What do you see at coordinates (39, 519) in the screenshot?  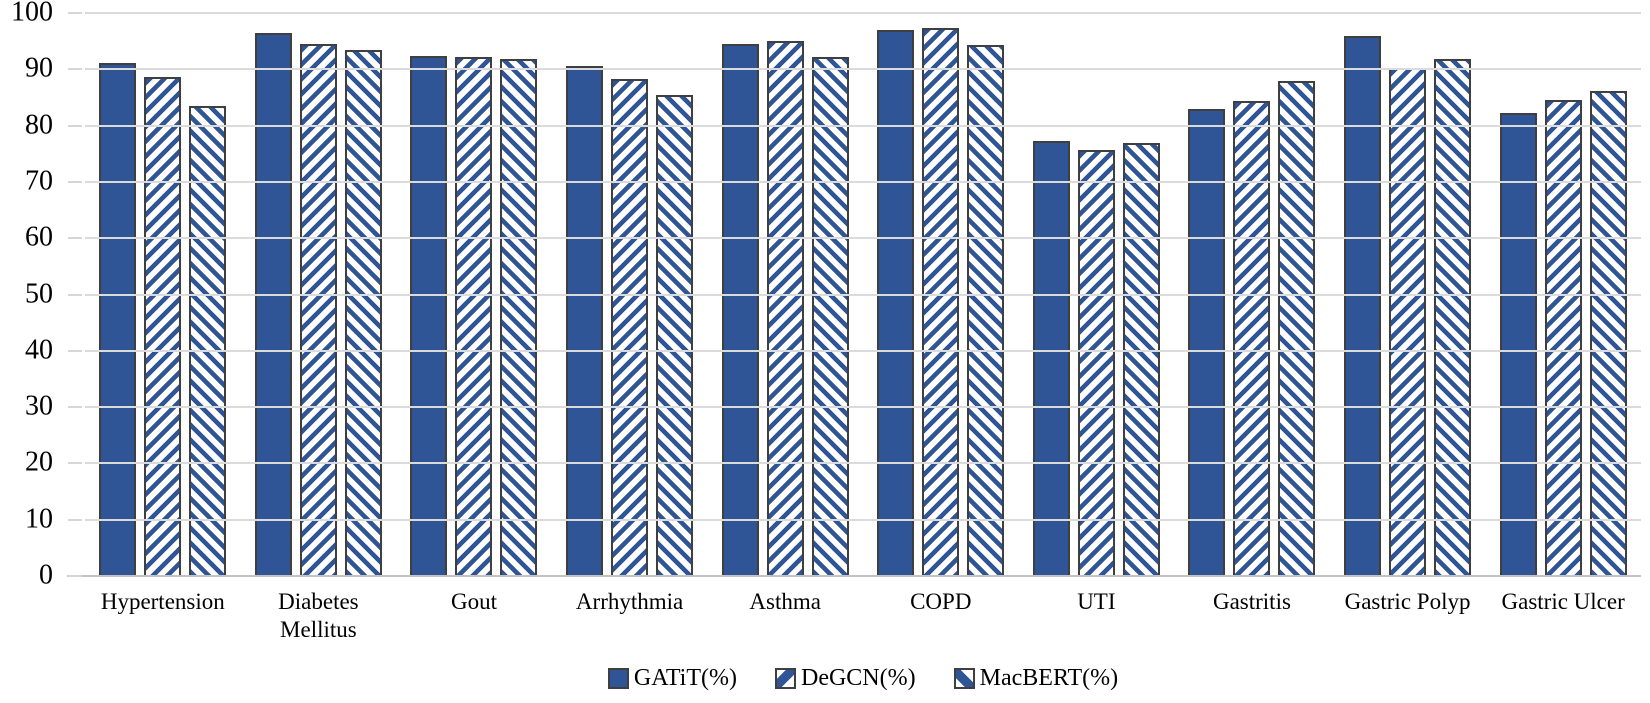 I see `y-axis-tick-label: 10` at bounding box center [39, 519].